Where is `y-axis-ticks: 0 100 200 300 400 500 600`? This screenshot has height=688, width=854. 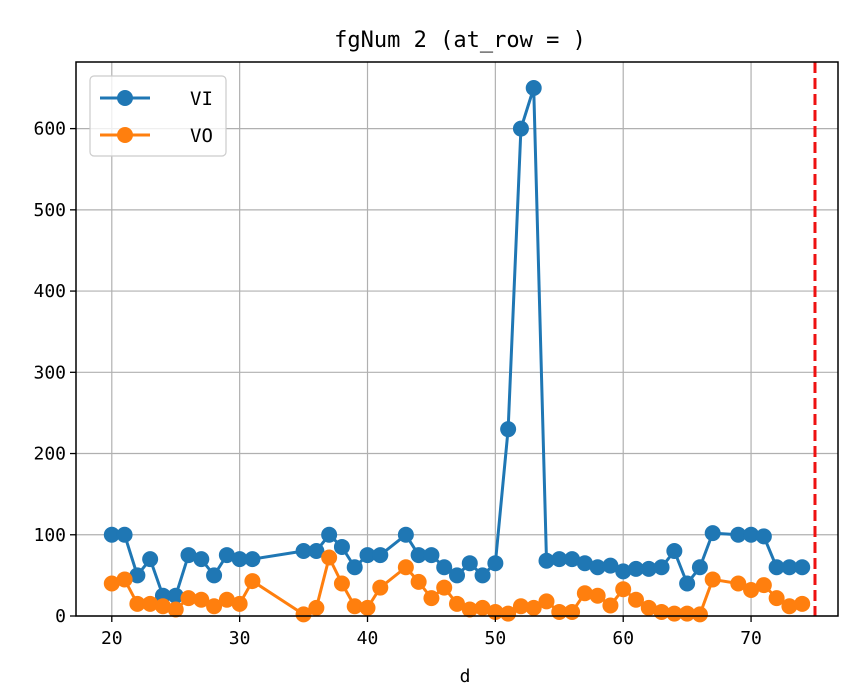
y-axis-ticks: 0 100 200 300 400 500 600 is located at coordinates (54, 373).